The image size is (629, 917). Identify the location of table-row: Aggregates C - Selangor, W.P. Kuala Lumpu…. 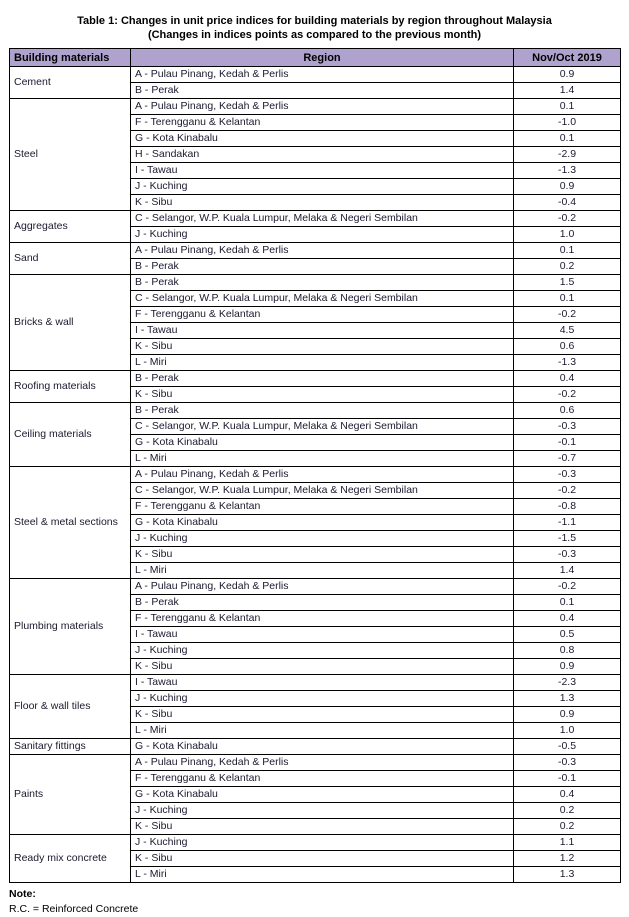
(315, 226).